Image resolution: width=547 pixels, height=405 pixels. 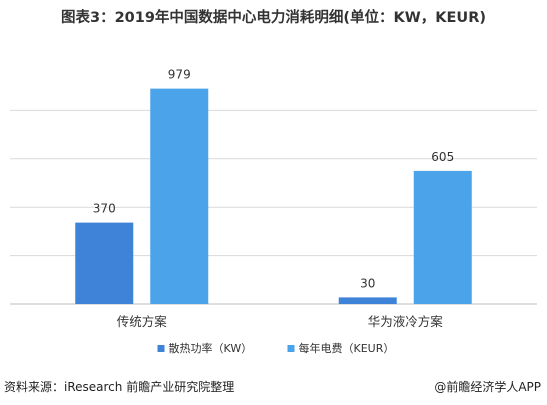 What do you see at coordinates (273, 18) in the screenshot?
I see `chart-title: 图表3：2019年中国数据中心电力消耗明细(单位：KW，KEUR)` at bounding box center [273, 18].